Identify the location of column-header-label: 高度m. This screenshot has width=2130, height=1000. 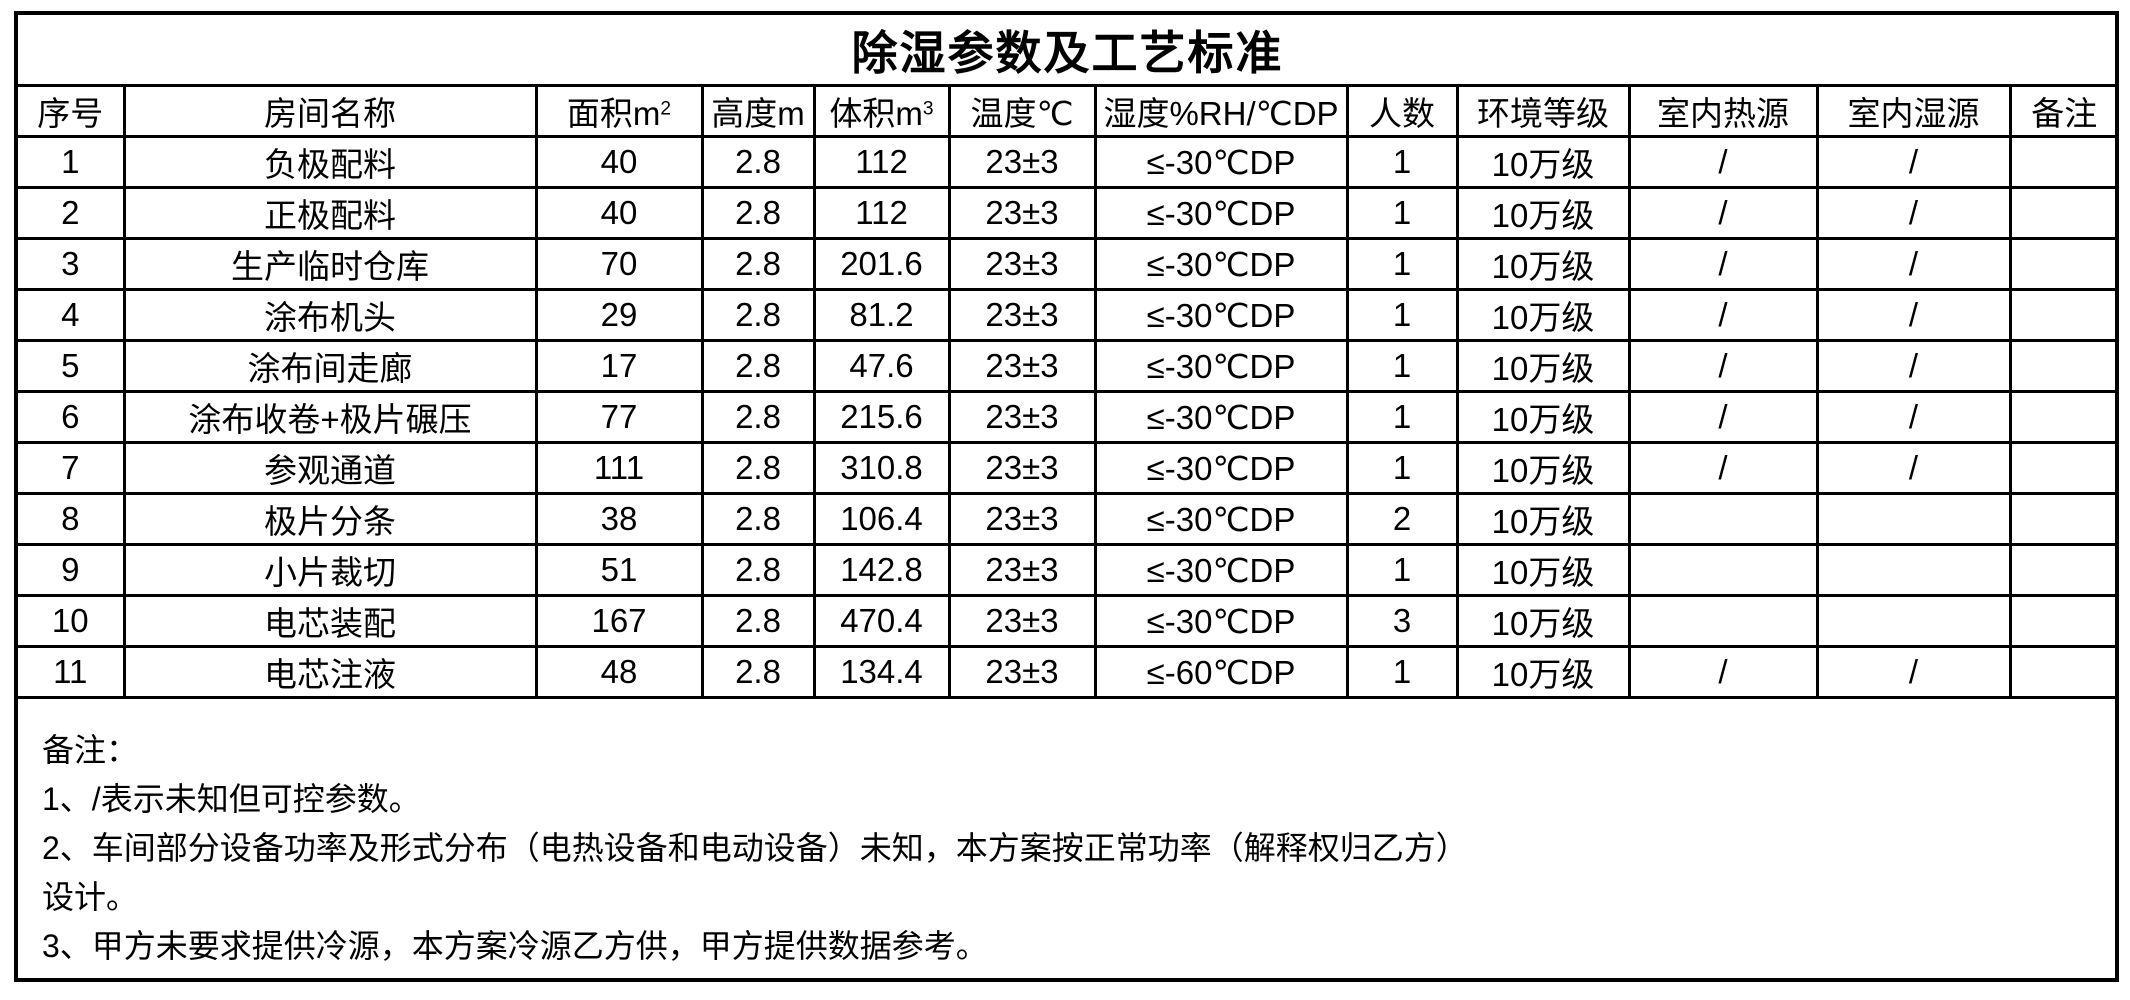
(758, 113).